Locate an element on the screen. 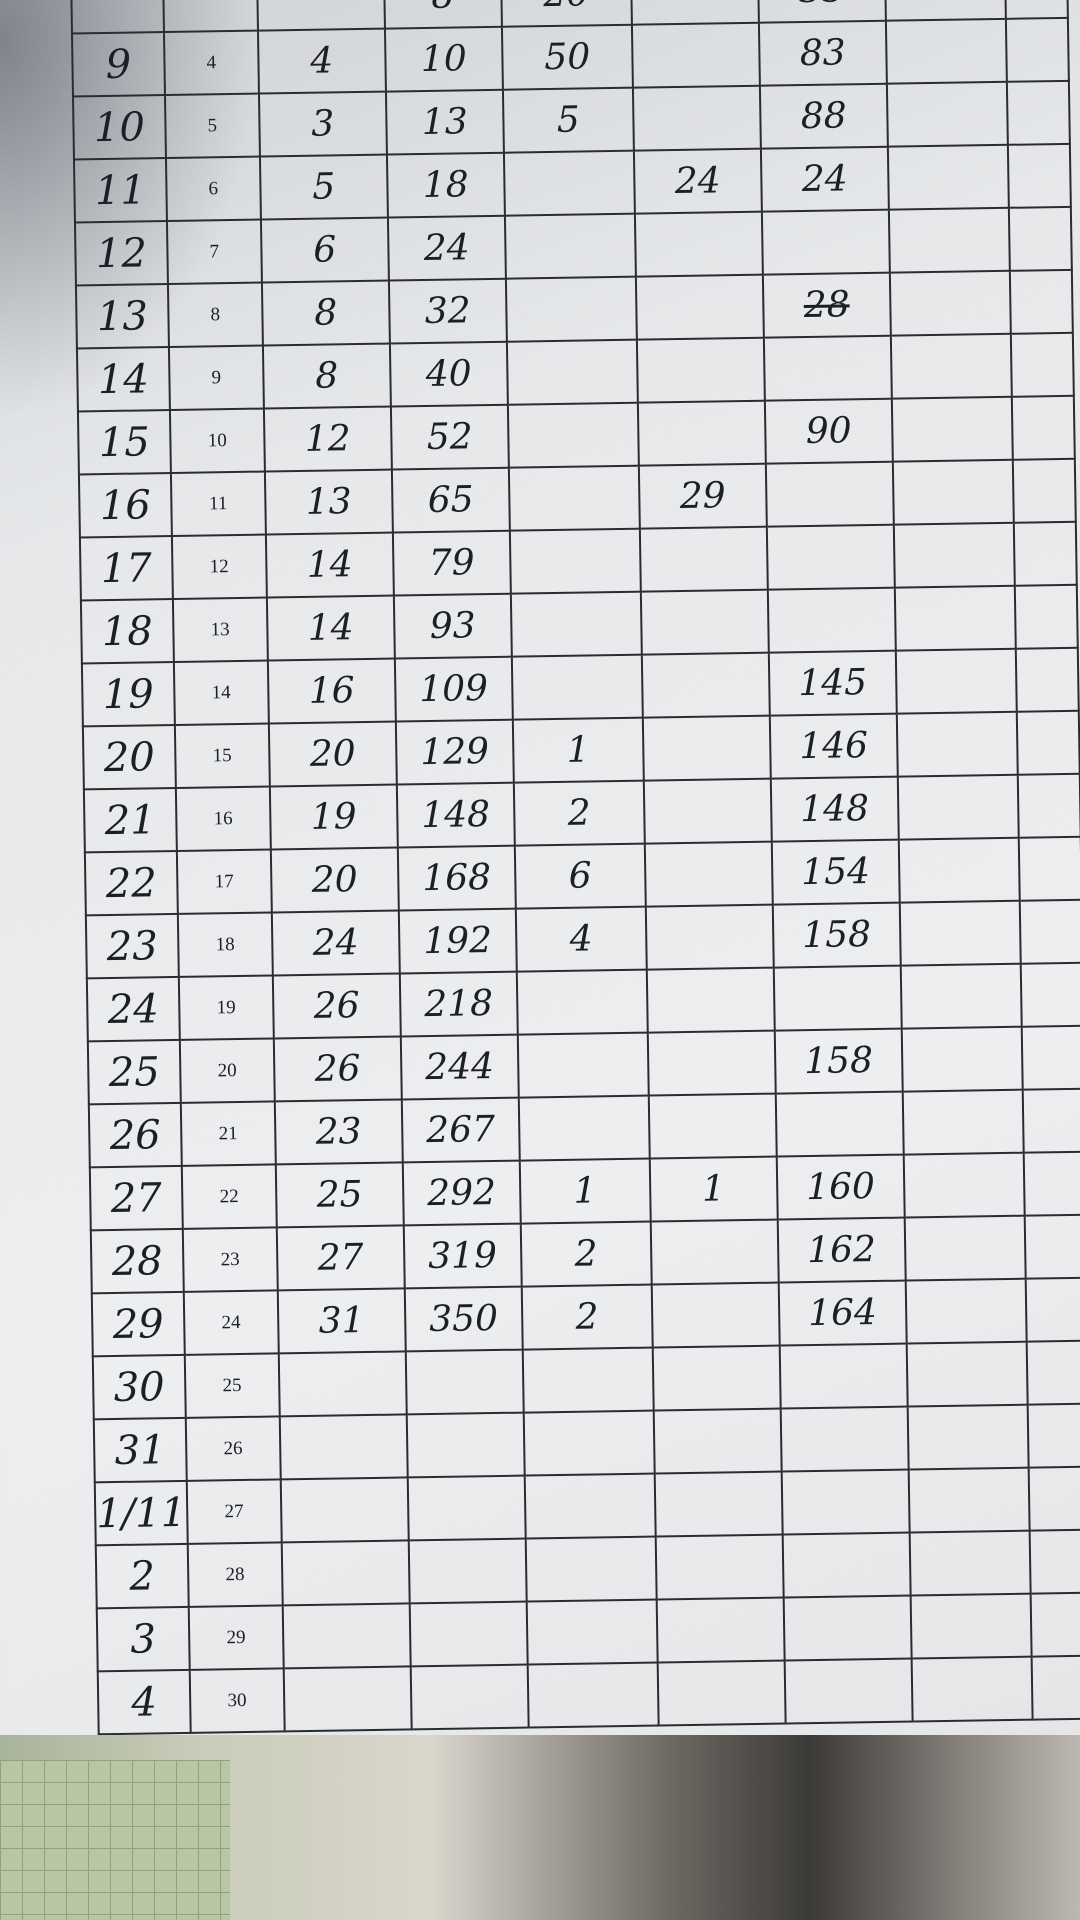  day-number-cell: 27 is located at coordinates (234, 1511).